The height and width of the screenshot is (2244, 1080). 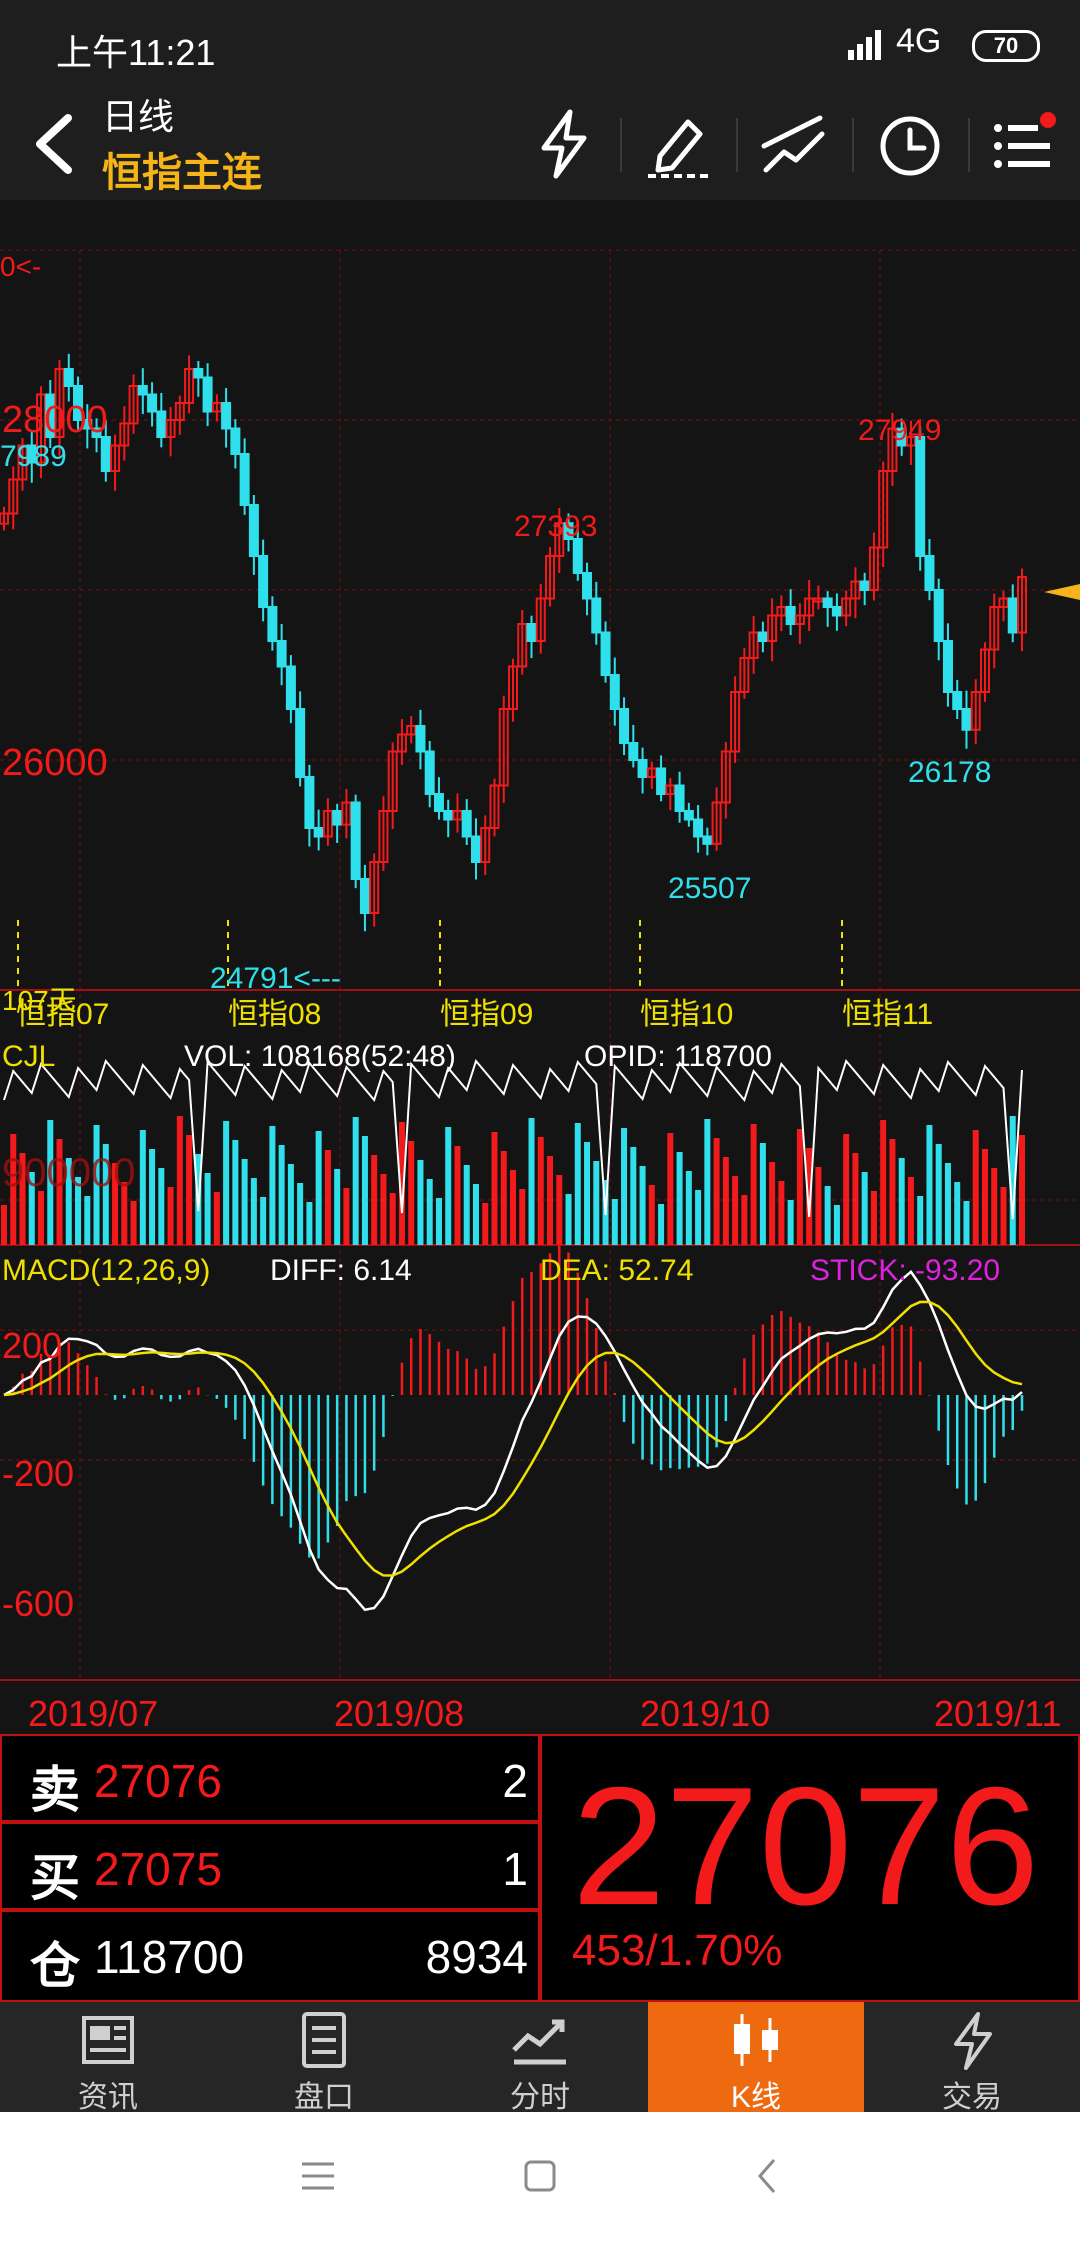 I want to click on price-label-28000: 28000, so click(x=55, y=420).